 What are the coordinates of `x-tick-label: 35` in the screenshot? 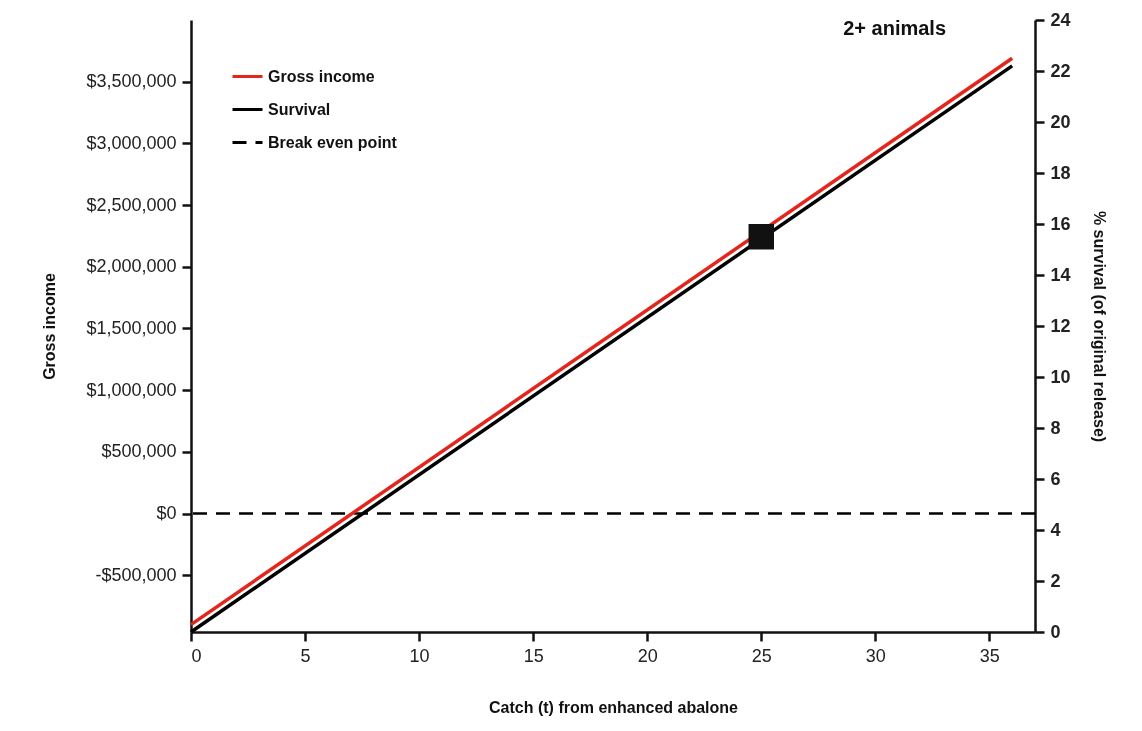 It's located at (989, 655).